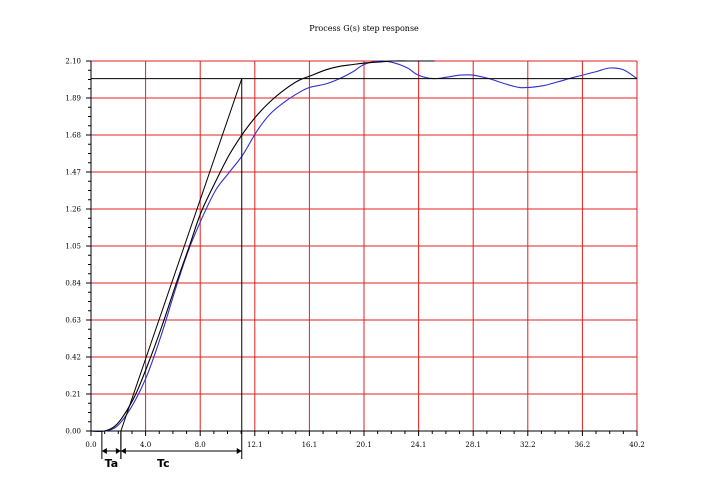  I want to click on y-tick-label: 0.63, so click(73, 321).